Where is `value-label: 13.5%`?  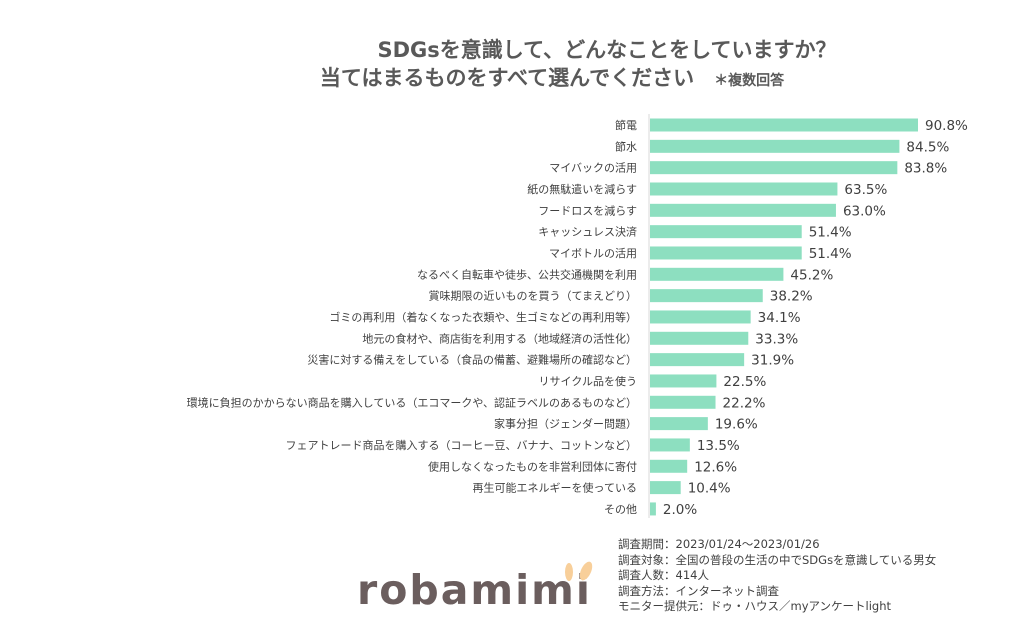
value-label: 13.5% is located at coordinates (718, 446).